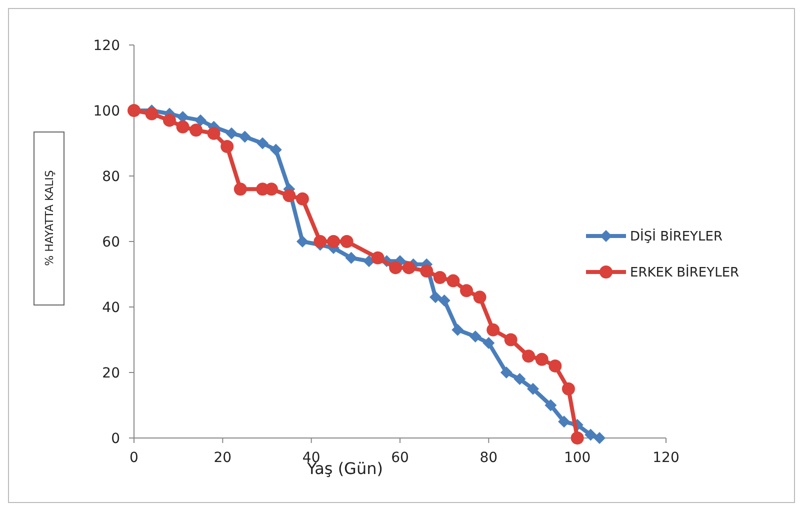 The width and height of the screenshot is (803, 511). What do you see at coordinates (685, 272) in the screenshot?
I see `legend-label: ERKEK BİREYLER` at bounding box center [685, 272].